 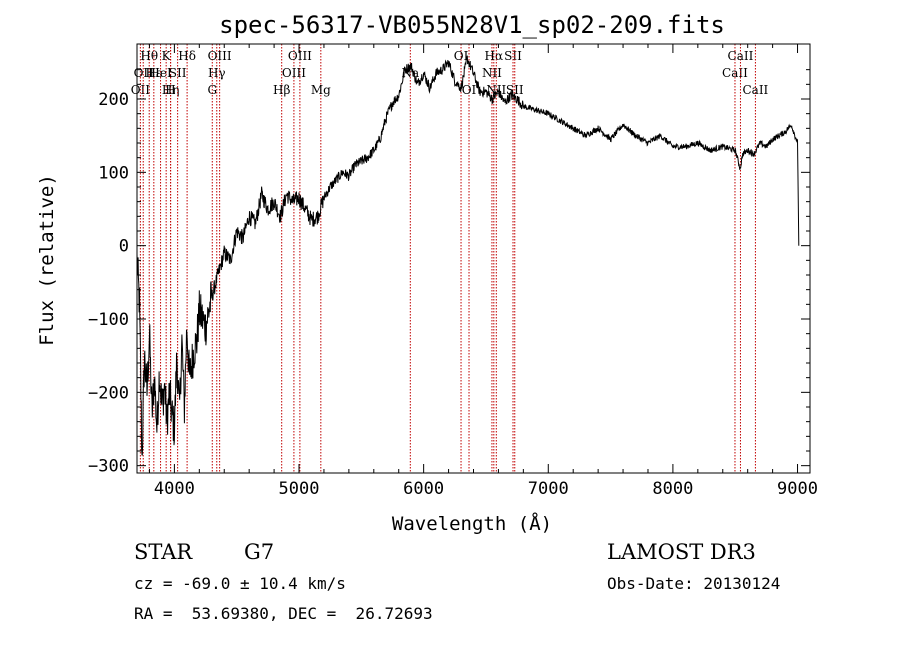 What do you see at coordinates (299, 489) in the screenshot?
I see `x-tick-label: 5000` at bounding box center [299, 489].